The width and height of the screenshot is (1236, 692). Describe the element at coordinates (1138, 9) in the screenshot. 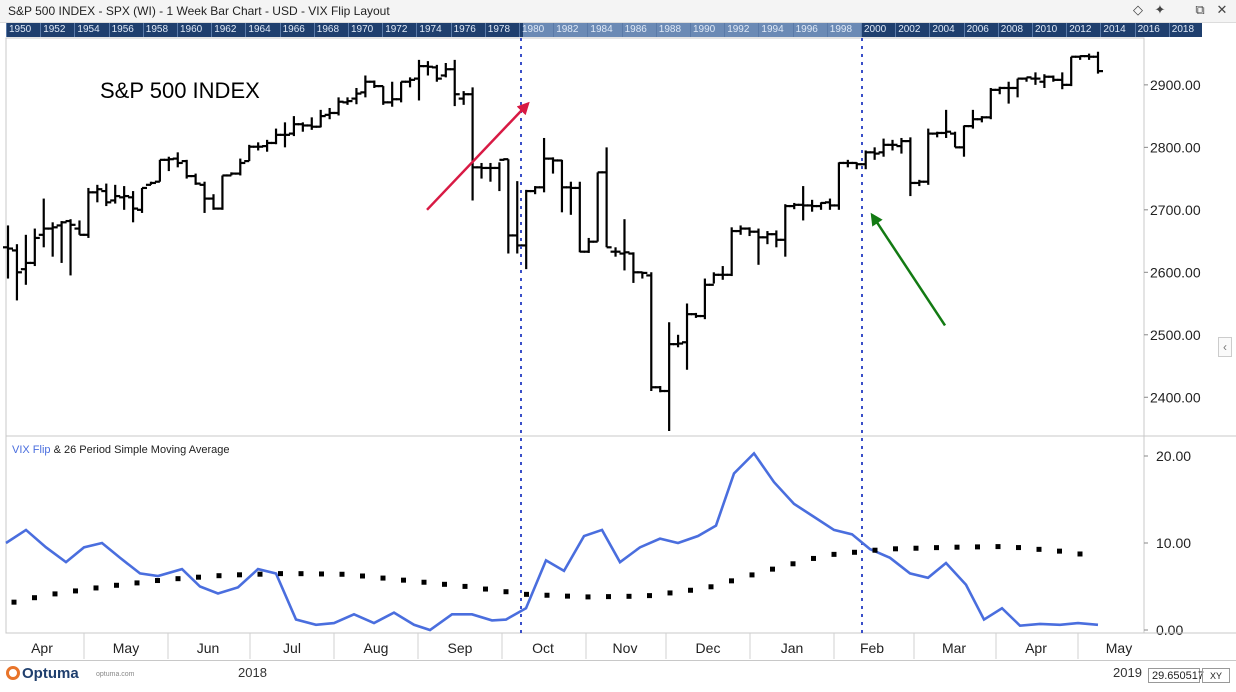

I see `diamond-icon: ◇` at that location.